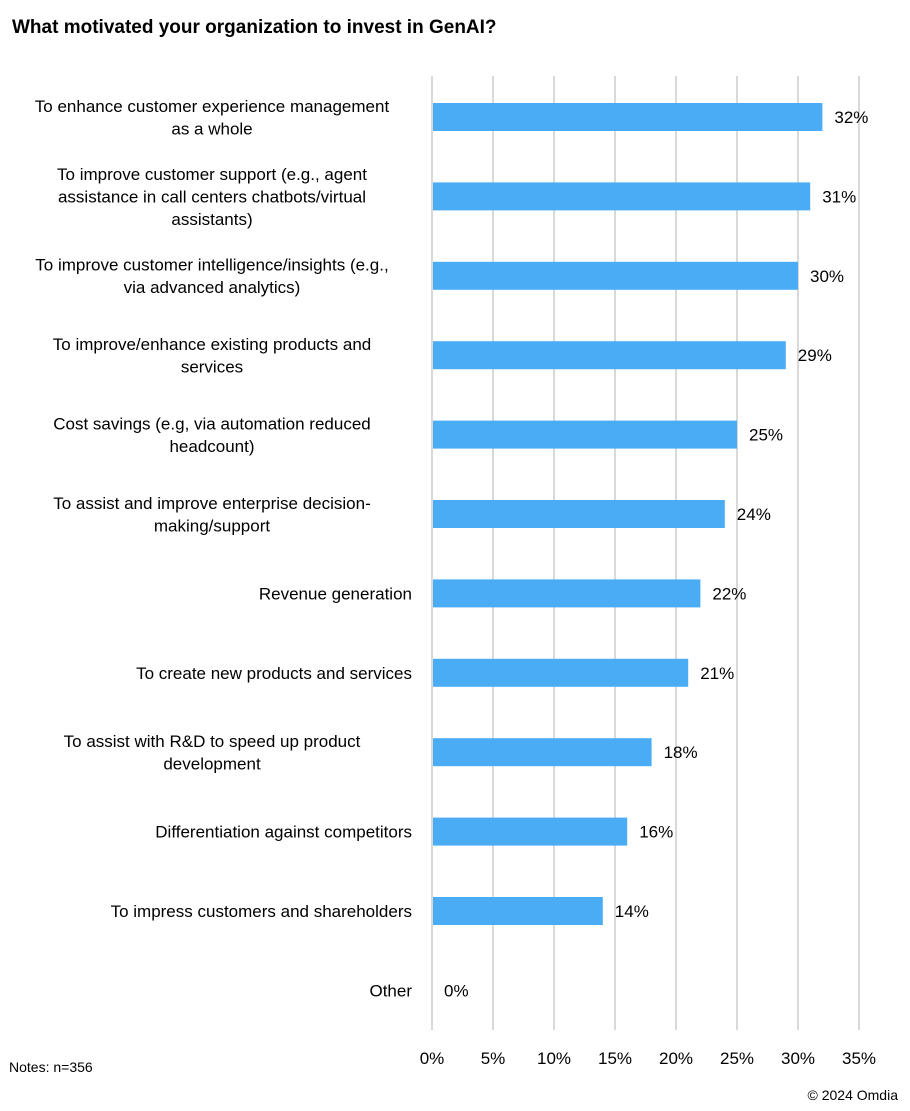 Image resolution: width=910 pixels, height=1111 pixels. I want to click on category-label-line: Differentiation against competitors, so click(283, 832).